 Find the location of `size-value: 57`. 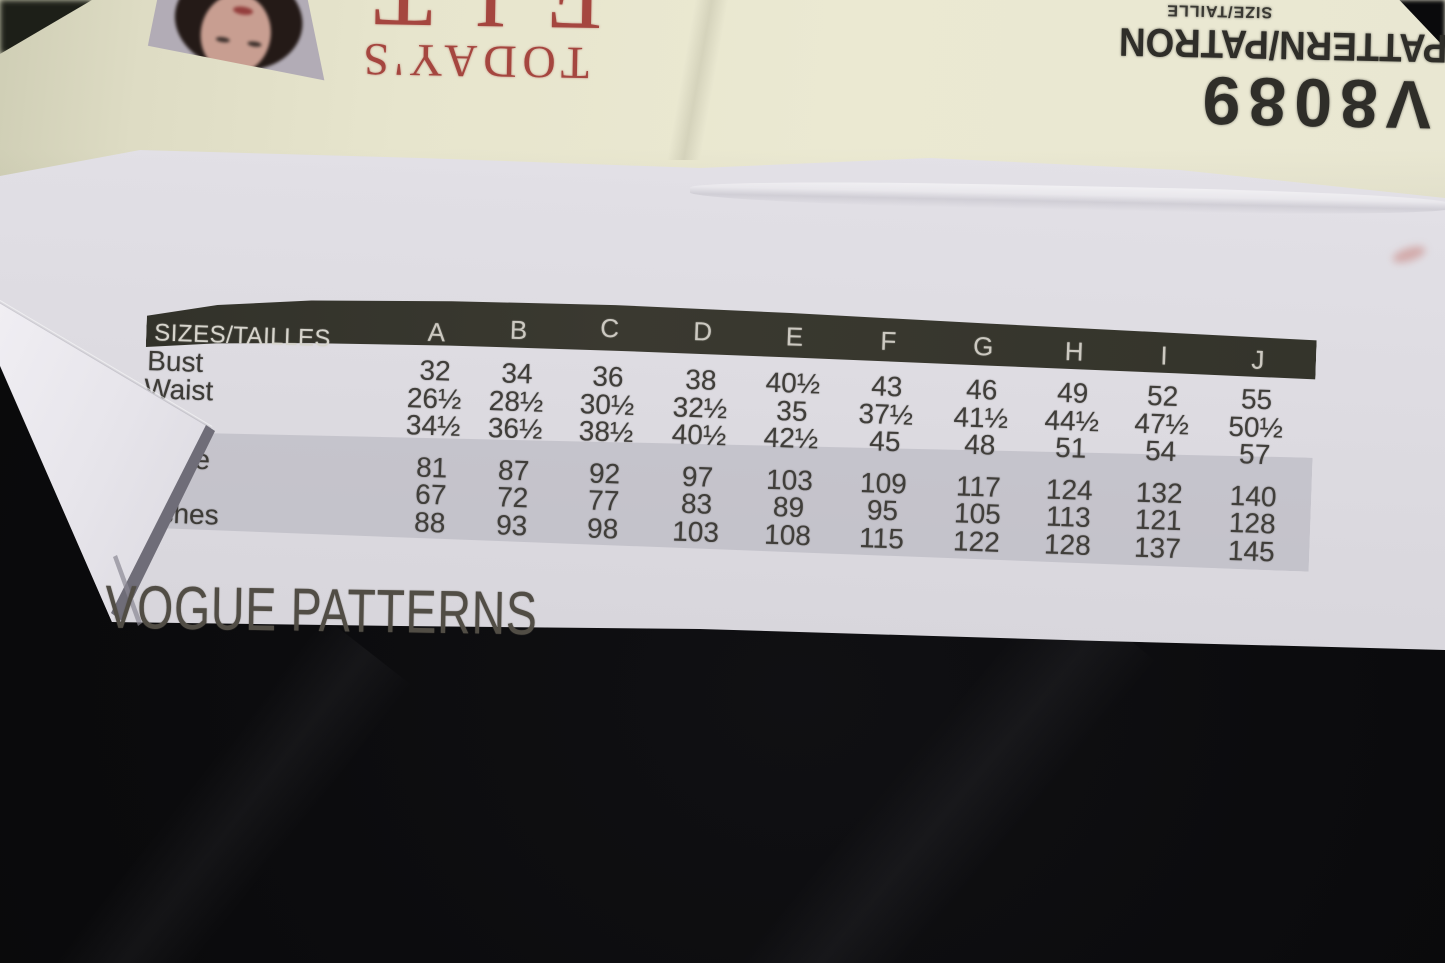

size-value: 57 is located at coordinates (1254, 454).